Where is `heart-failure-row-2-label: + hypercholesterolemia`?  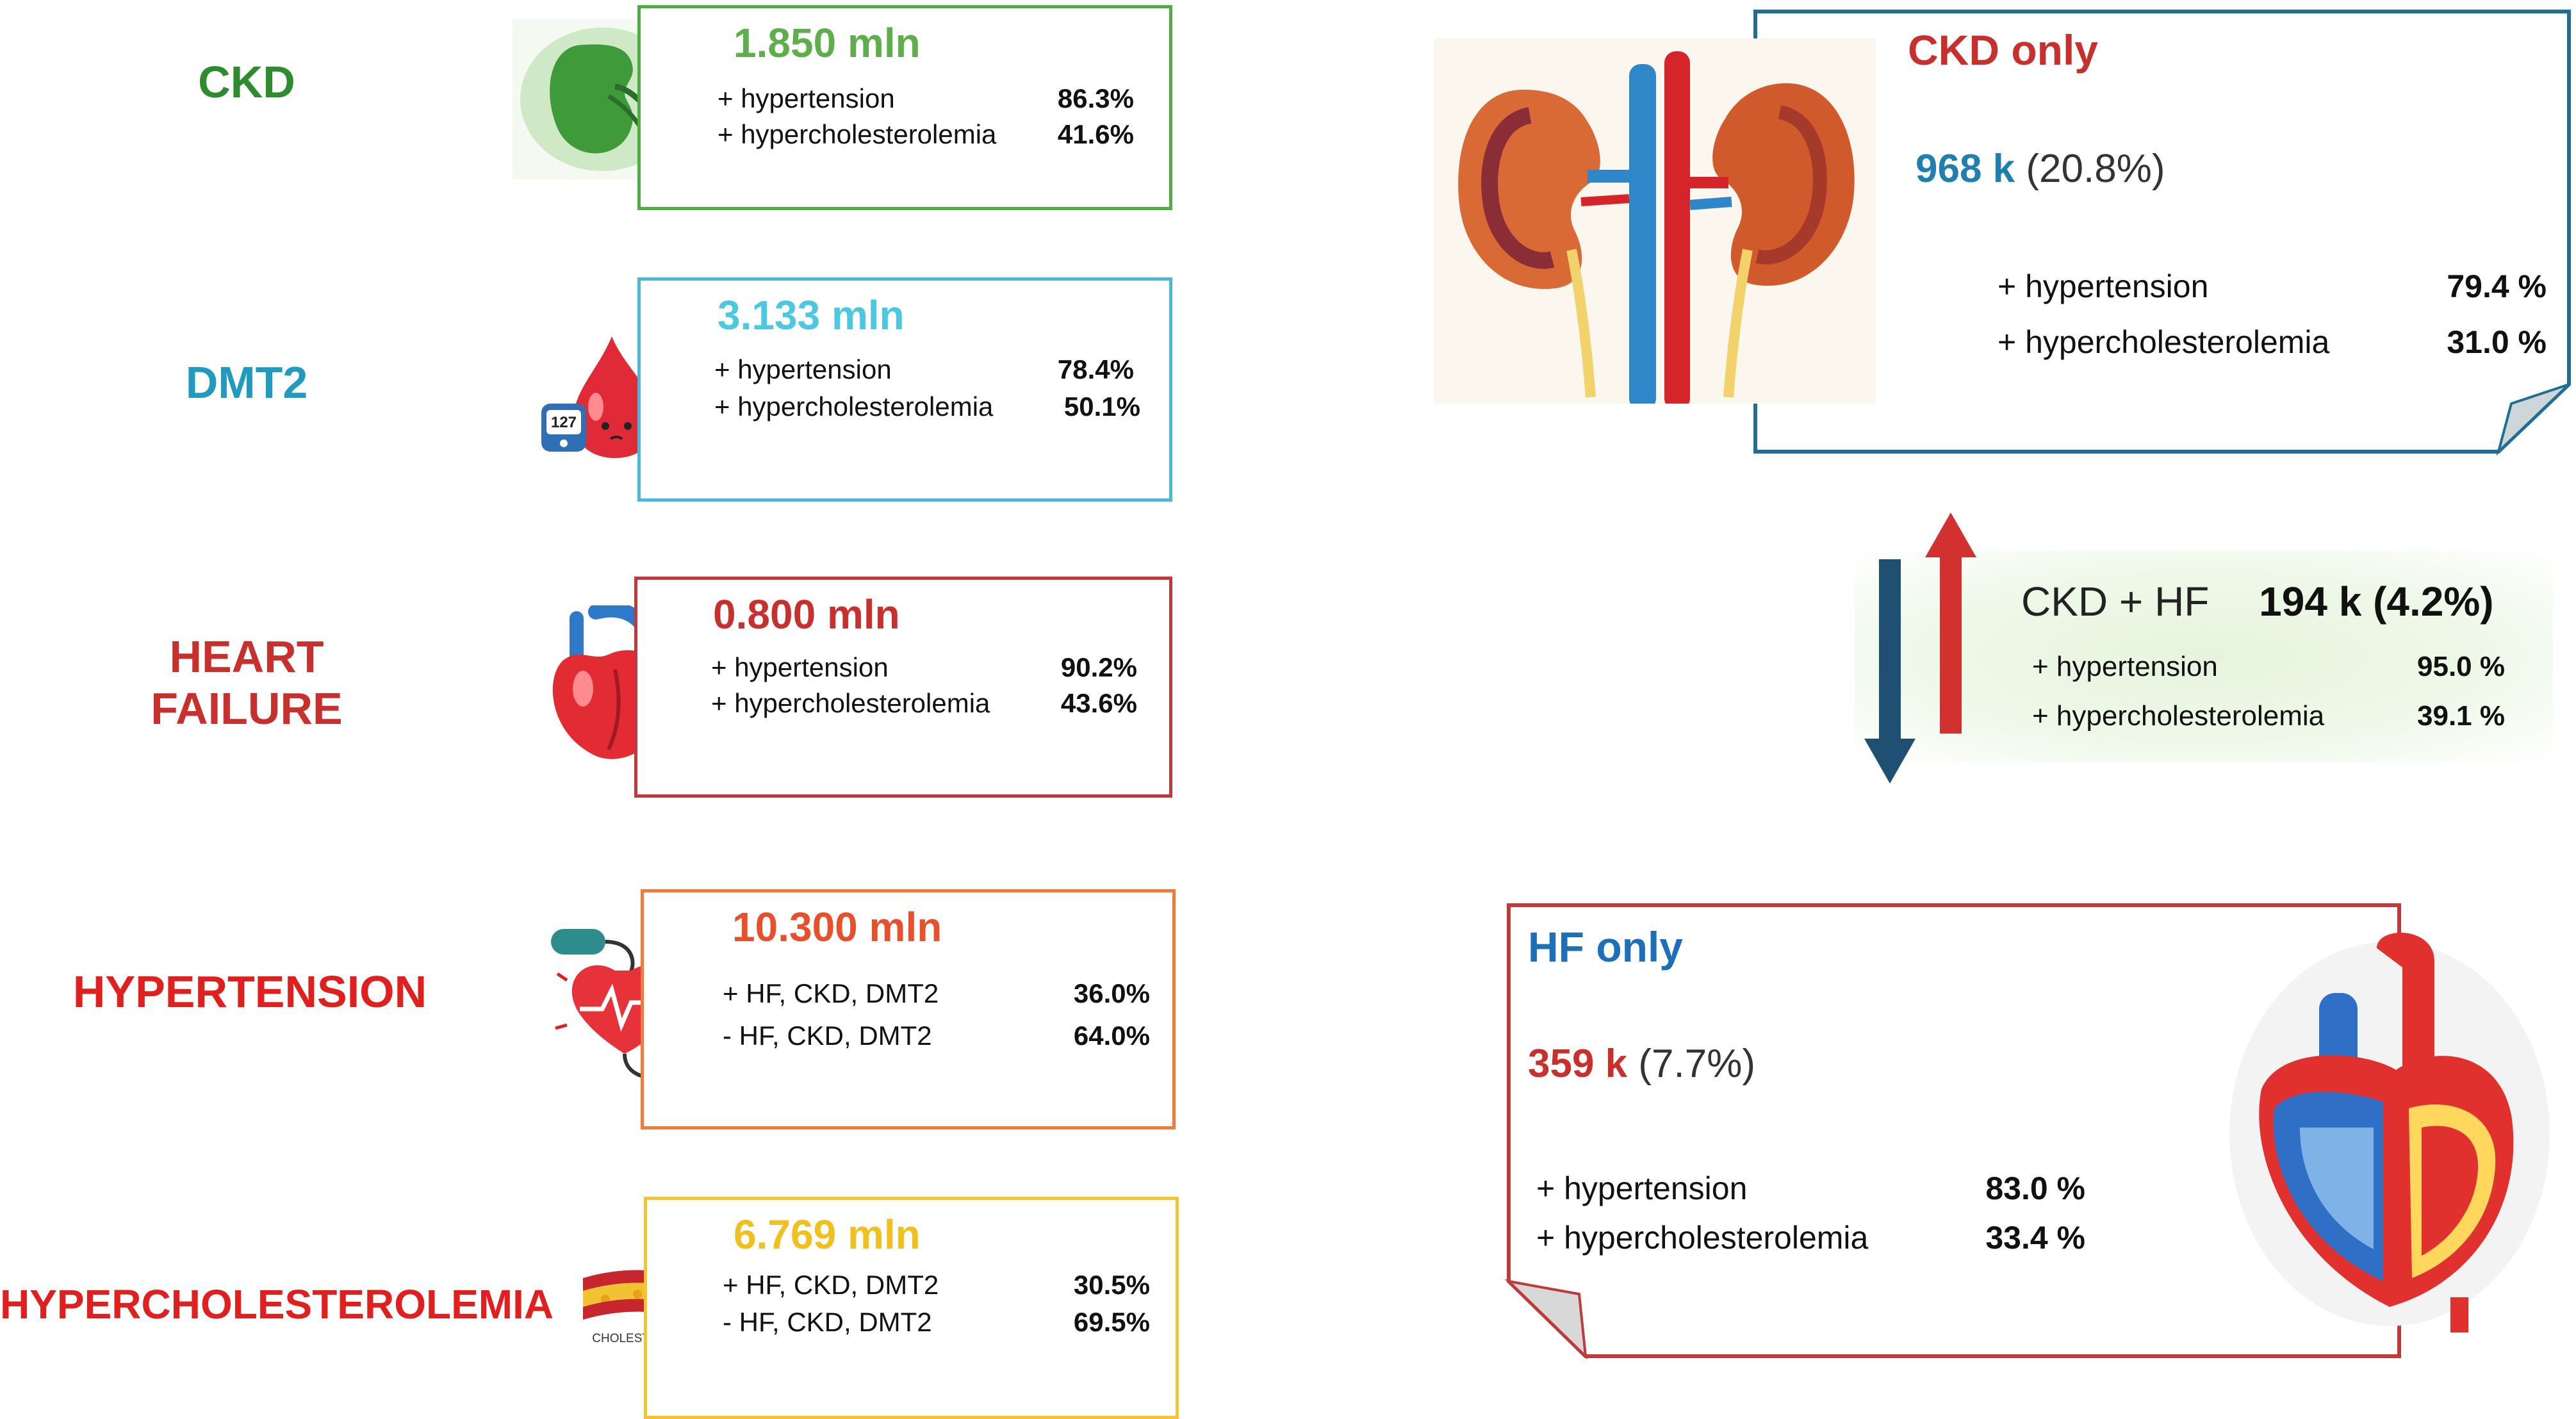
heart-failure-row-2-label: + hypercholesterolemia is located at coordinates (851, 703).